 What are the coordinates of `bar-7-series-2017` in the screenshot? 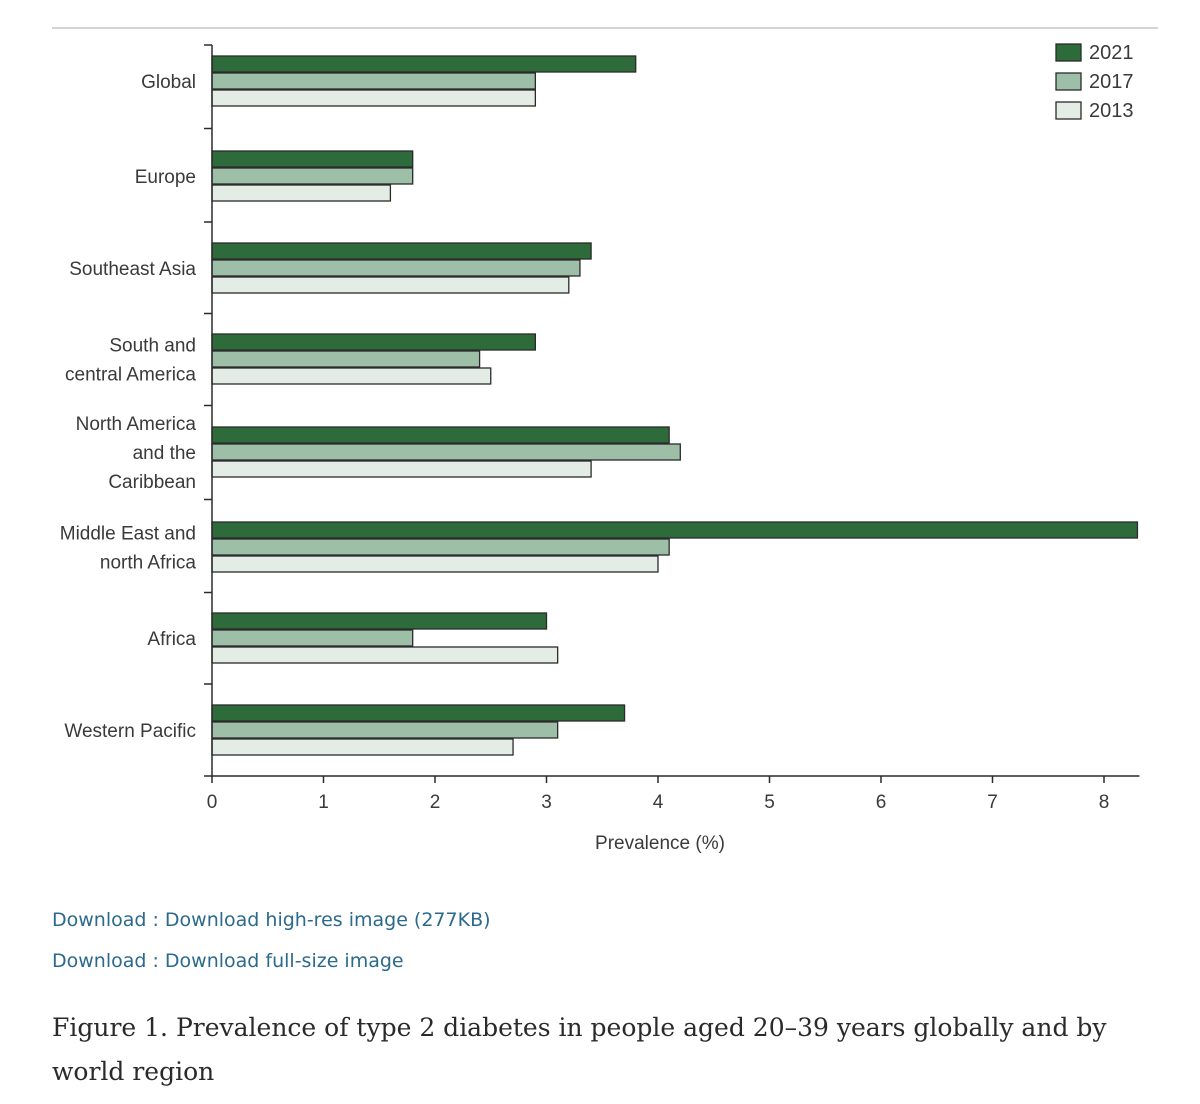 It's located at (385, 730).